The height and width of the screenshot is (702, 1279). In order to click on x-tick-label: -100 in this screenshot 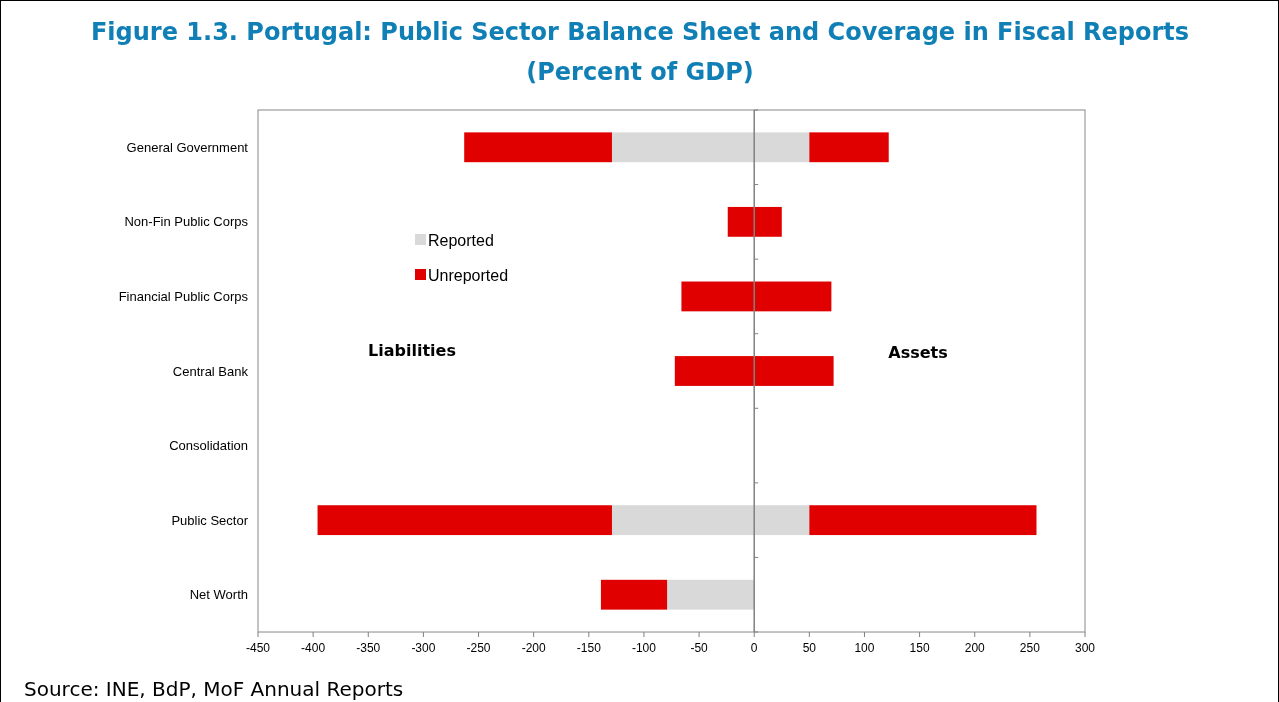, I will do `click(644, 648)`.